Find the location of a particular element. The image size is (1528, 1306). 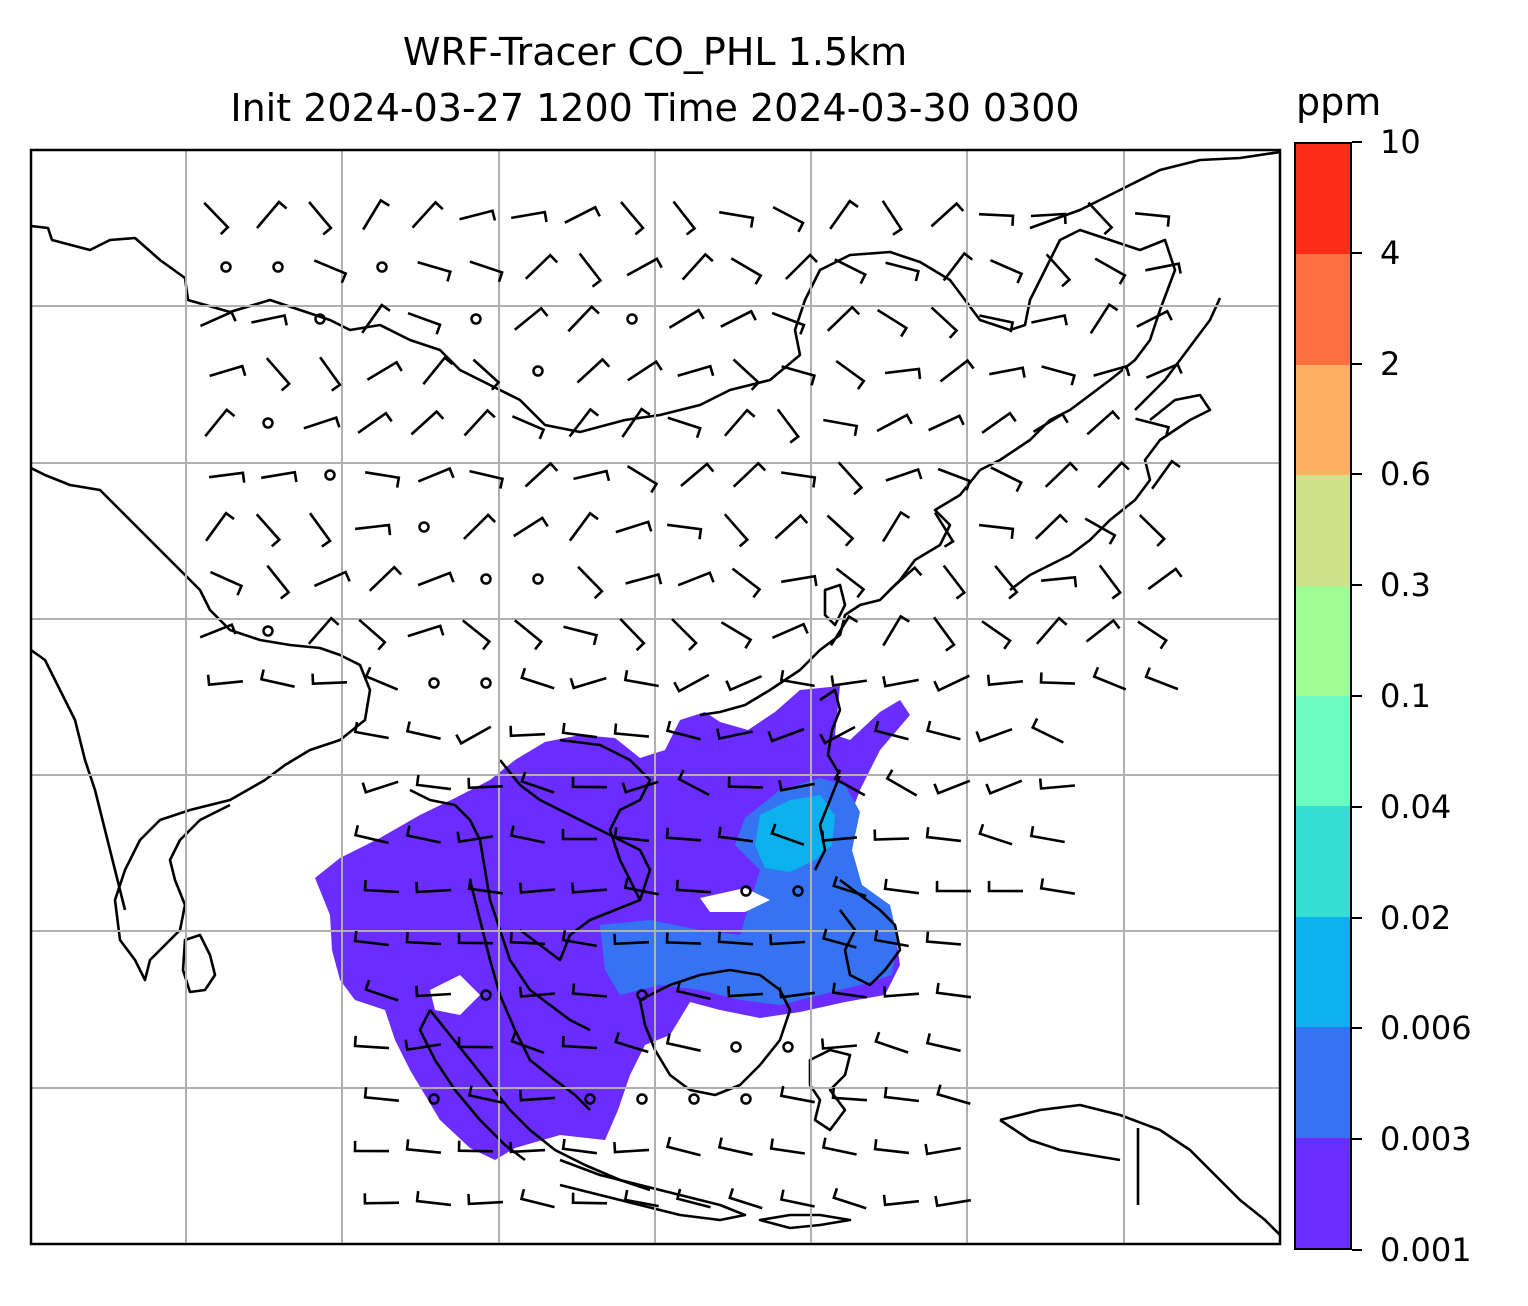

coast-sri-lanka is located at coordinates (199, 963).